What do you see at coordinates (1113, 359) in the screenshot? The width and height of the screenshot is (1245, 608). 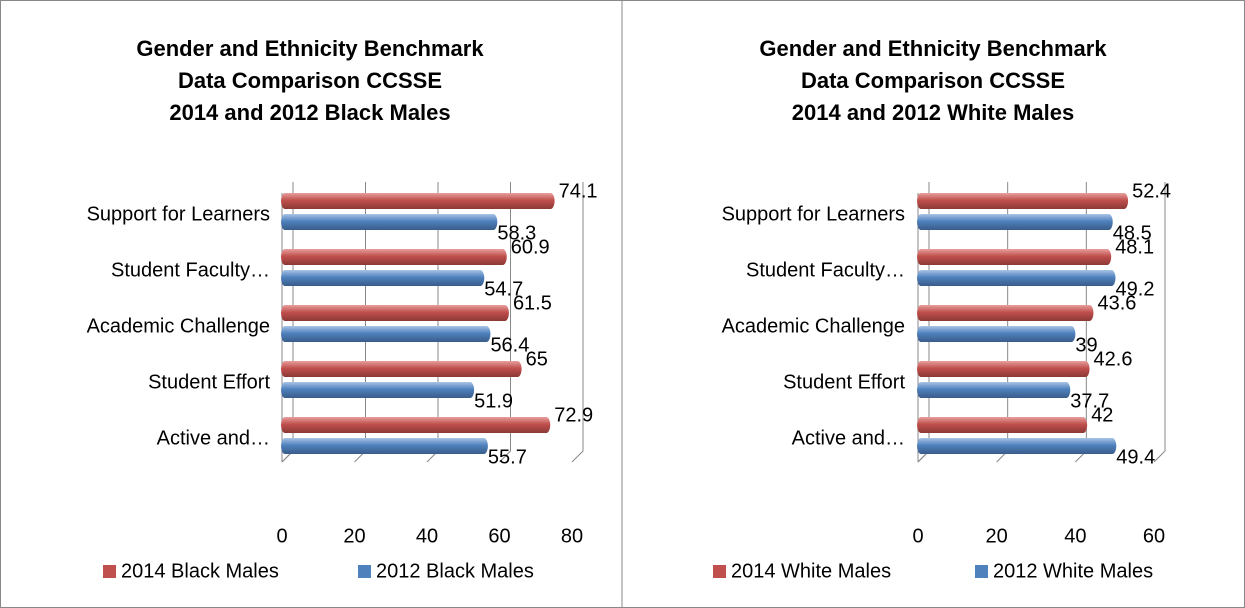 I see `data-label: 42.6` at bounding box center [1113, 359].